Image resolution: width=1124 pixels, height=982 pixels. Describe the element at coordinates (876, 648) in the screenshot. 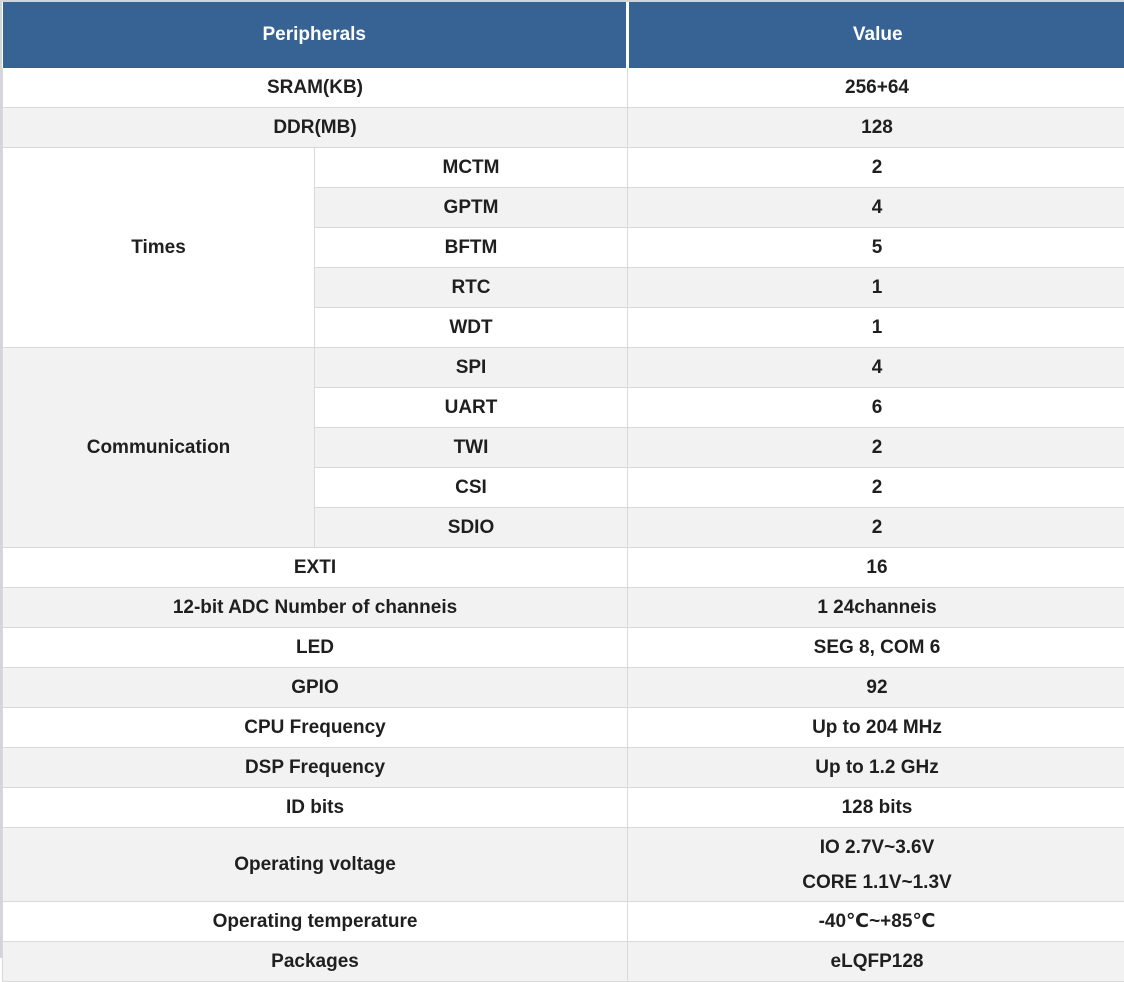

I see `row-value-cell: SEG 8, COM 6` at that location.